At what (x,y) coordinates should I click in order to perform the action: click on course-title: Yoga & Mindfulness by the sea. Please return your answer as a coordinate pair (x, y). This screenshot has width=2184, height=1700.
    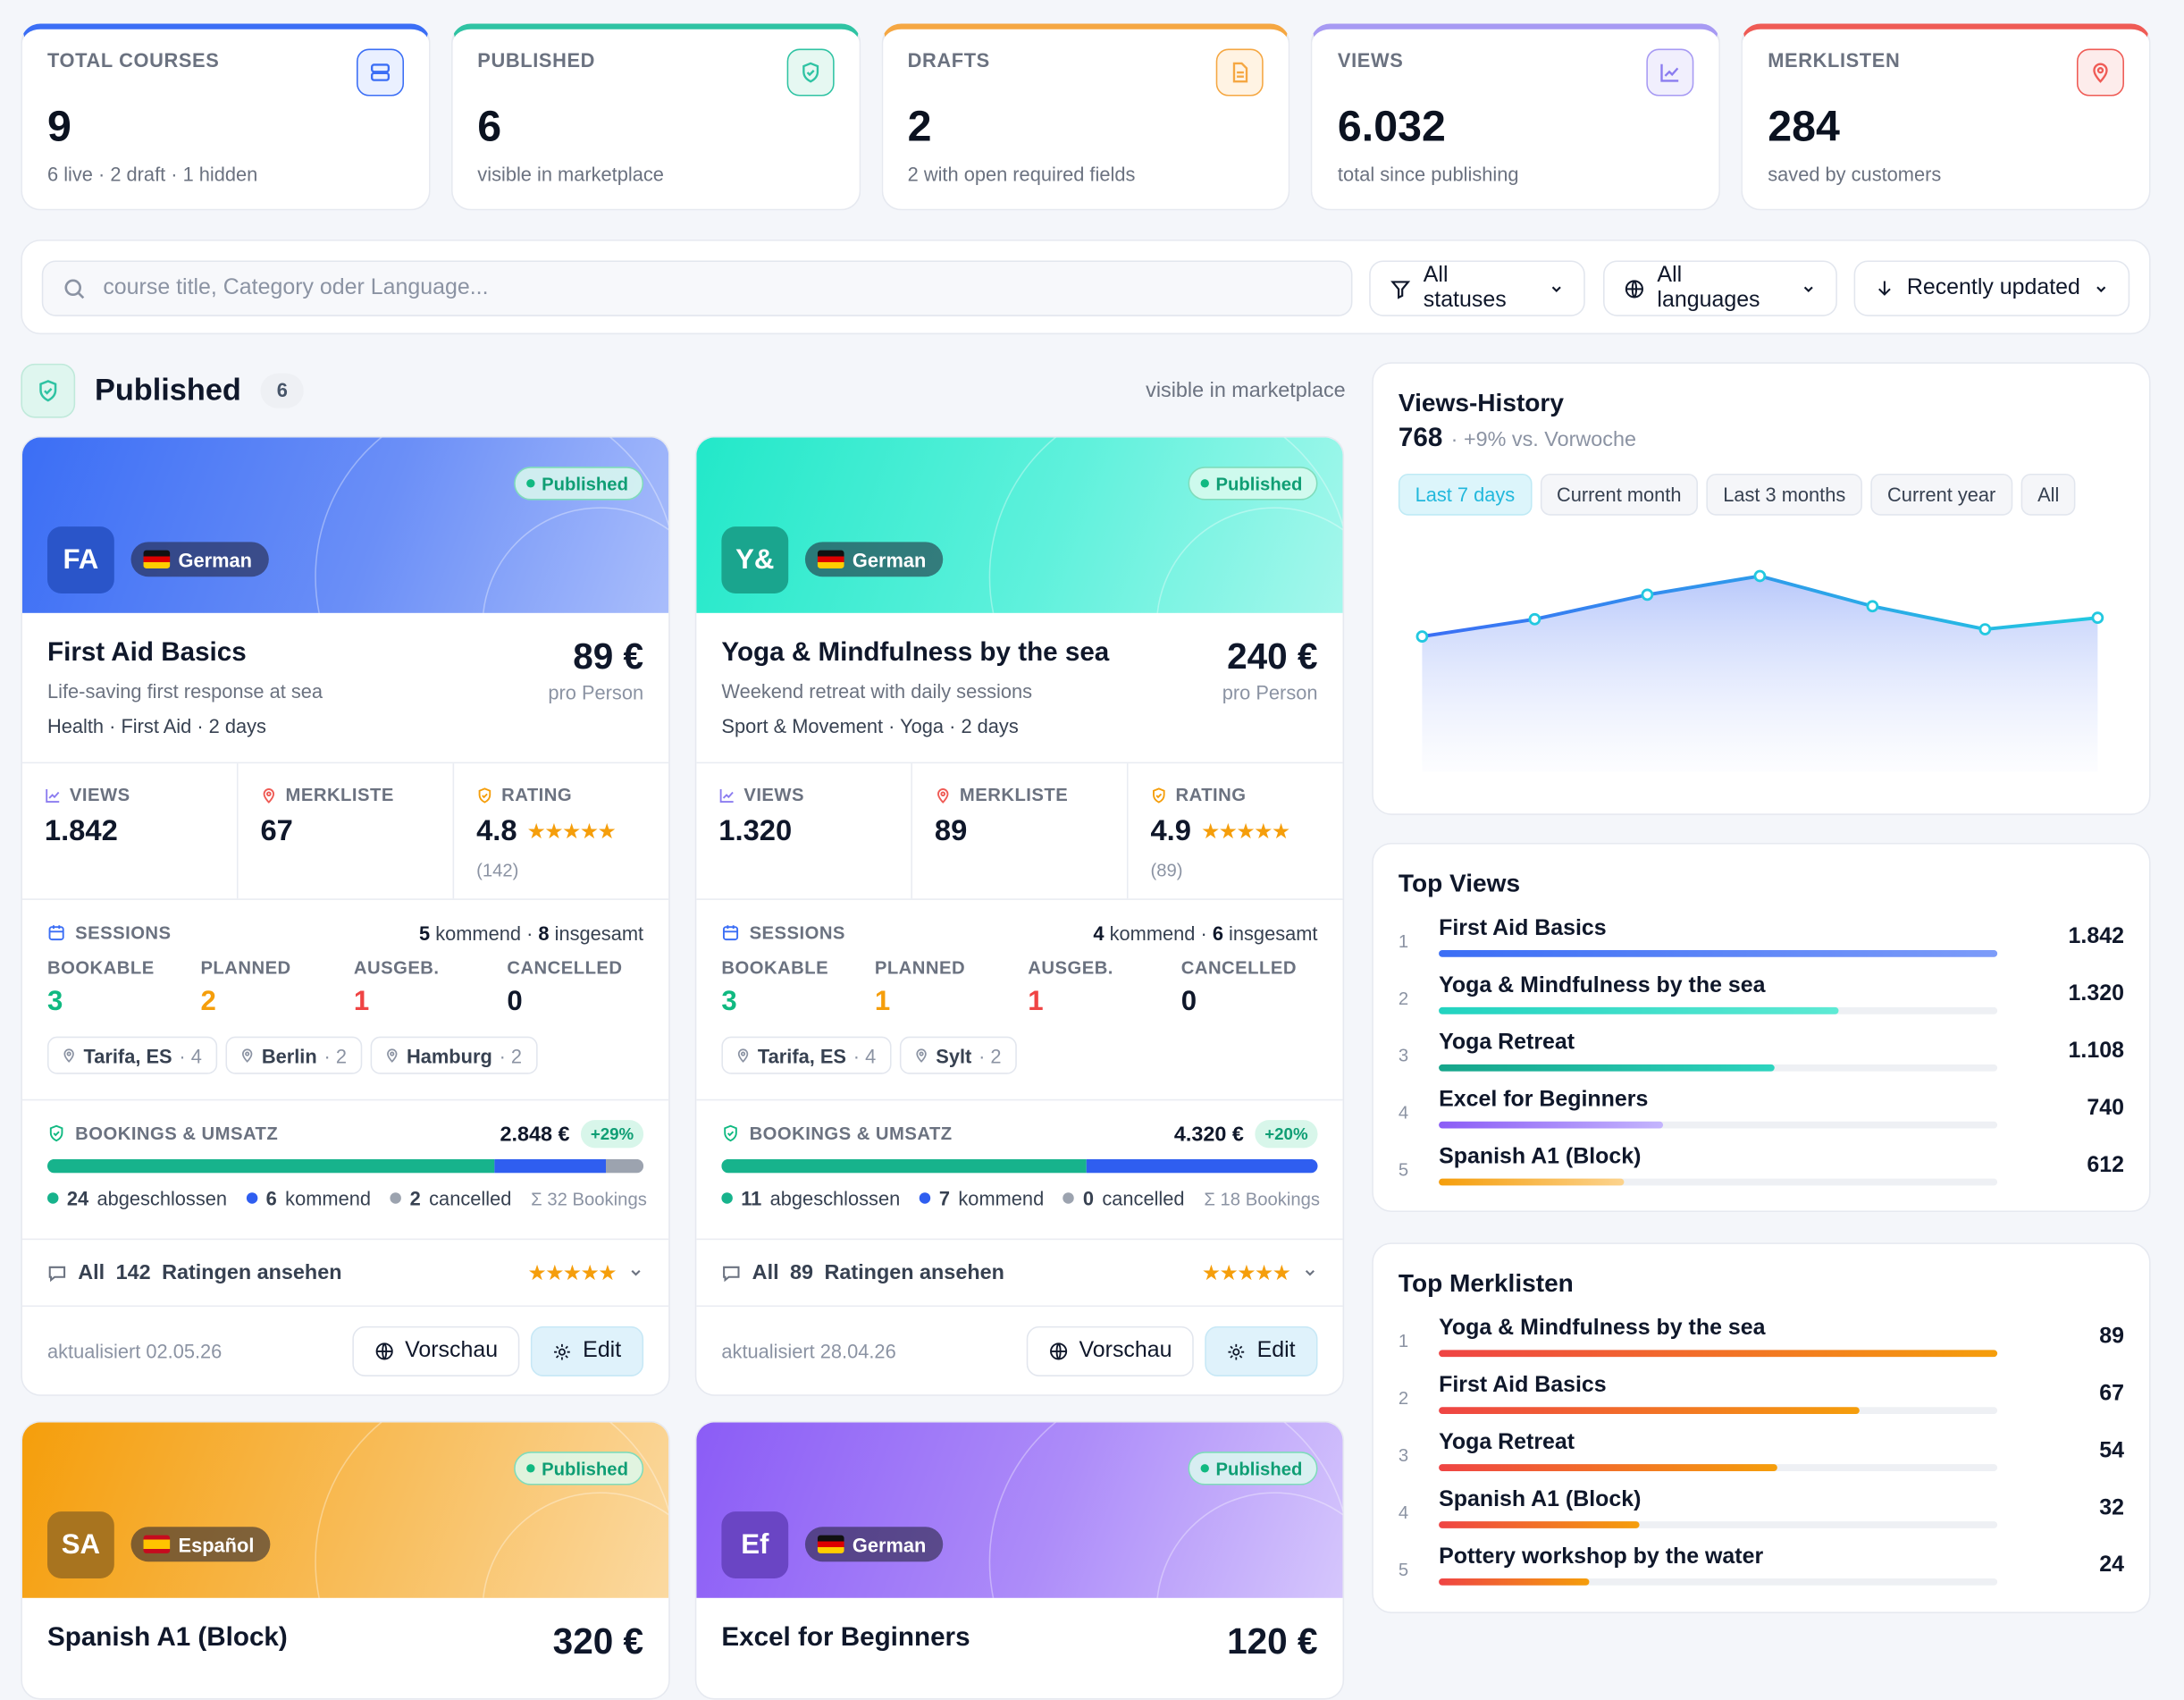
    Looking at the image, I should click on (915, 653).